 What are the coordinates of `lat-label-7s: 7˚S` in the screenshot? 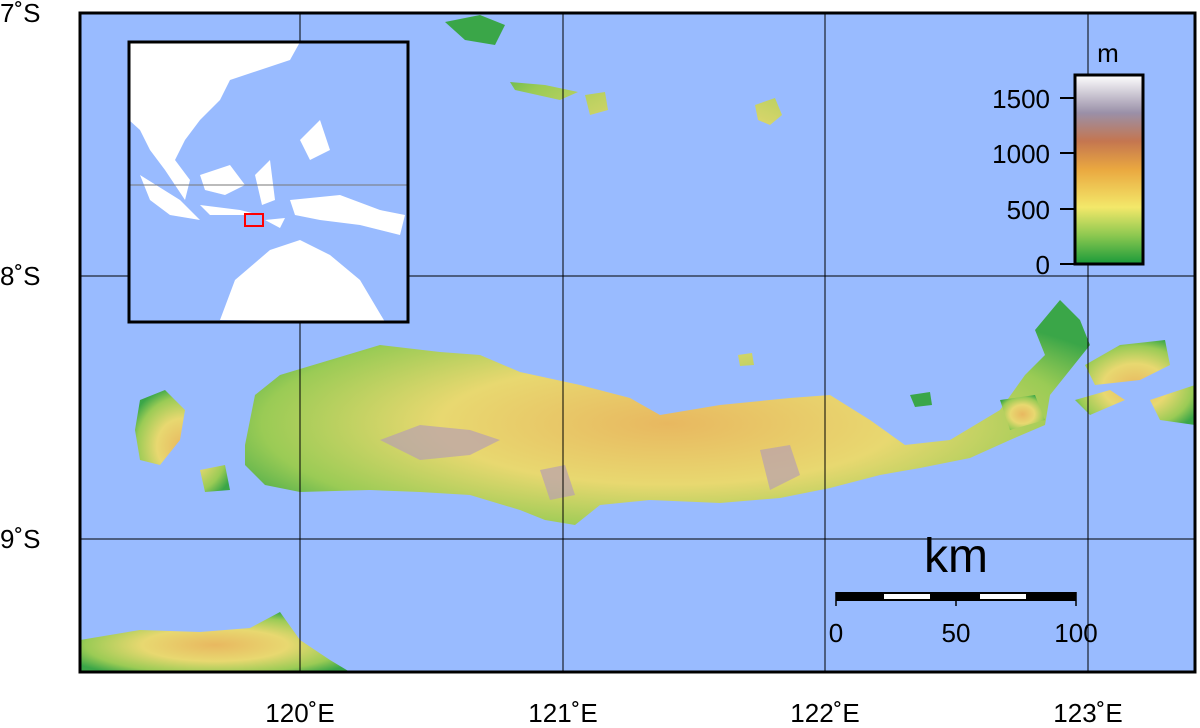 It's located at (20, 14).